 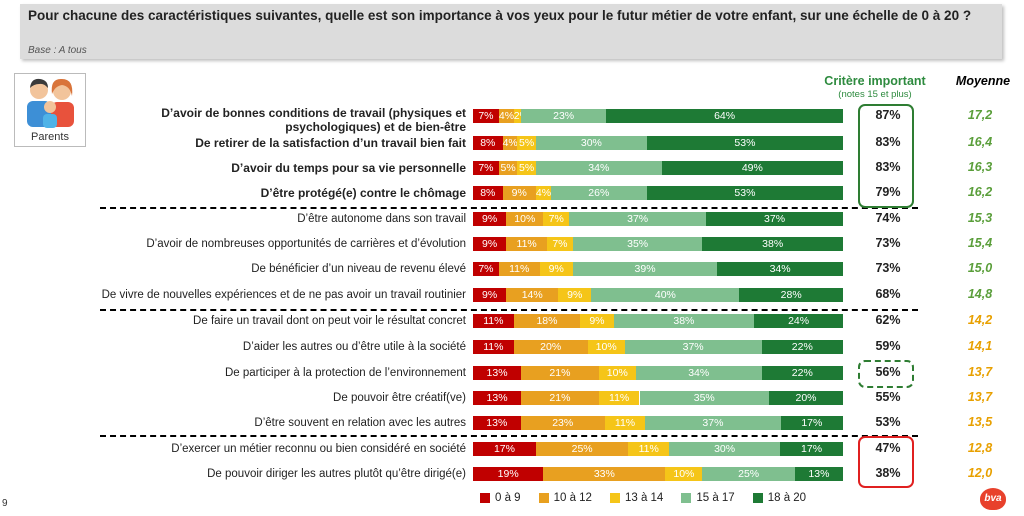 I want to click on legend-label: 15 à 17, so click(x=715, y=498).